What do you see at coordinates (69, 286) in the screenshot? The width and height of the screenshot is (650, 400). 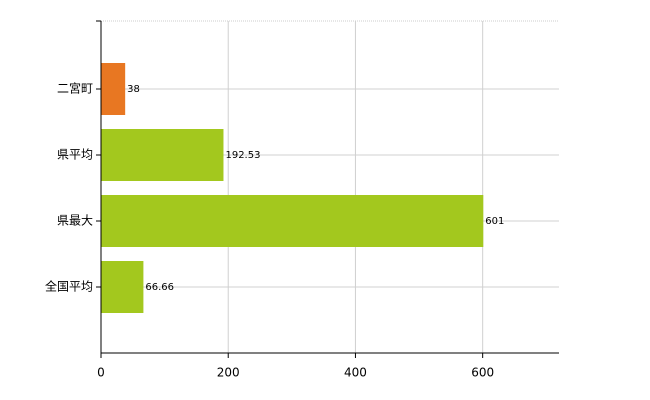 I see `y-tick-label: 全国平均` at bounding box center [69, 286].